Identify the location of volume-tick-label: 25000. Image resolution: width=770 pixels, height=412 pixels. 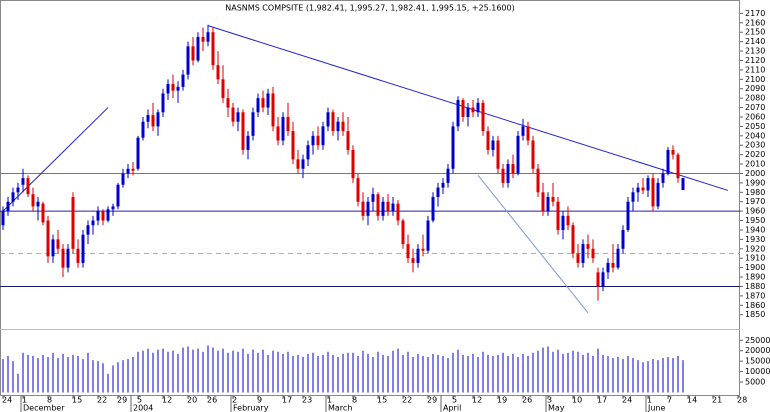
(757, 340).